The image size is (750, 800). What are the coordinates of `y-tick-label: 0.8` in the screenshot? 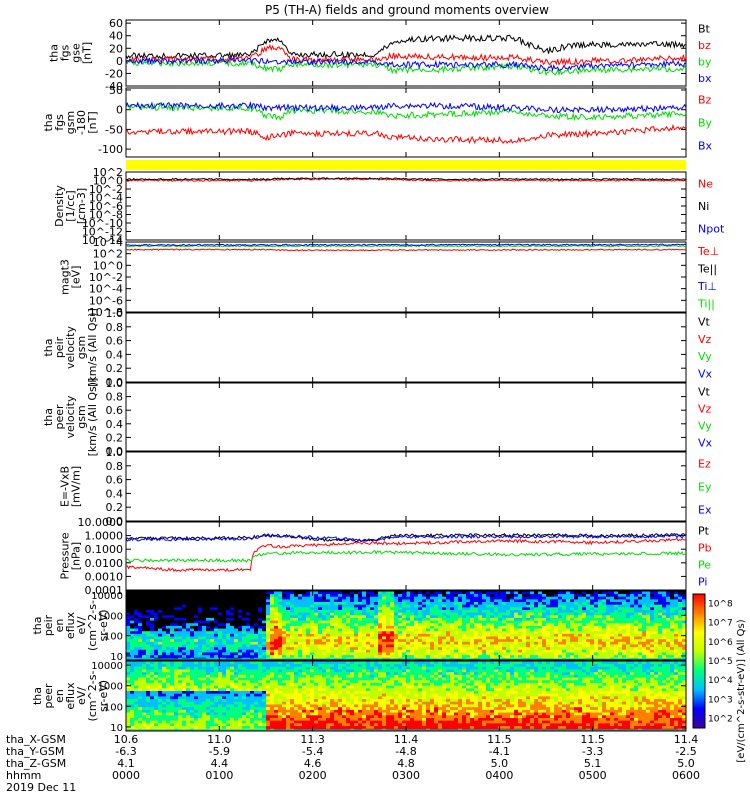 It's located at (115, 327).